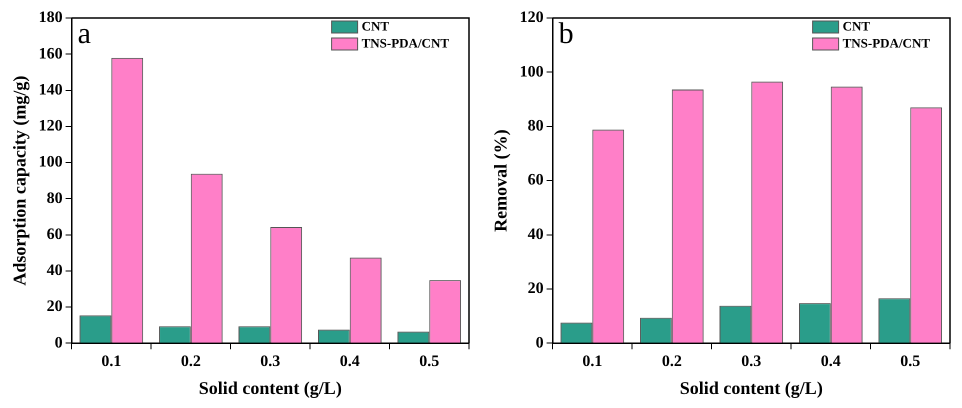  I want to click on y-tick-label: 140, so click(50, 89).